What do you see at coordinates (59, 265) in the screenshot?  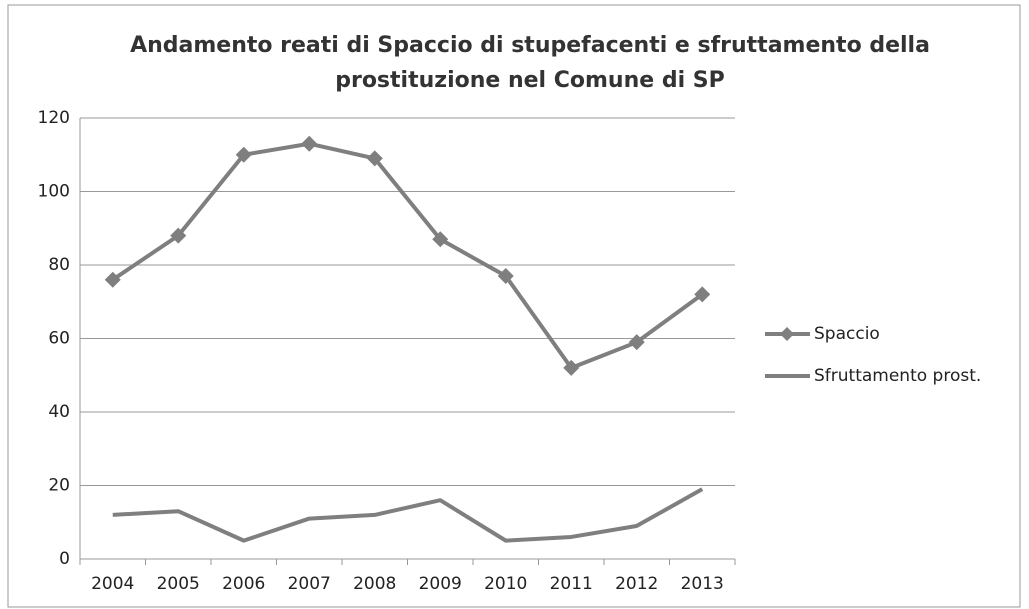 I see `y-tick-label: 80` at bounding box center [59, 265].